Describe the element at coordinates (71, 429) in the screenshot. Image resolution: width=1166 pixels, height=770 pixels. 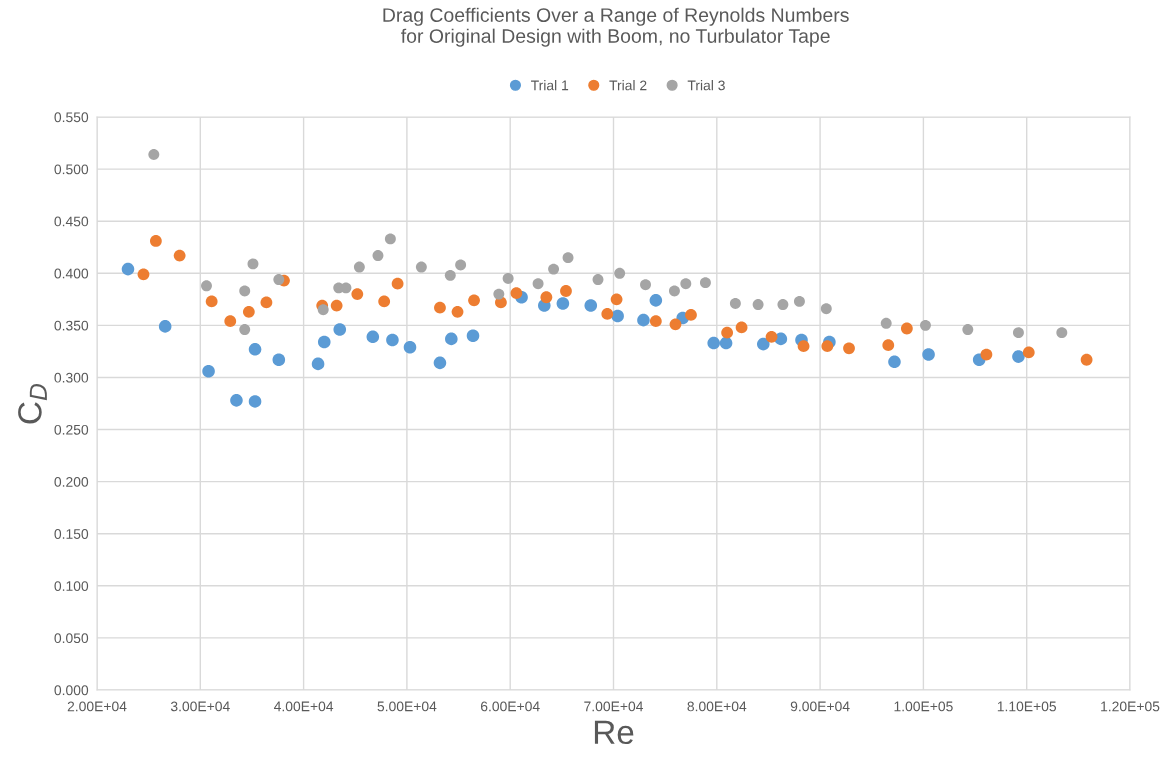
I see `y-tick-label: 0.250` at that location.